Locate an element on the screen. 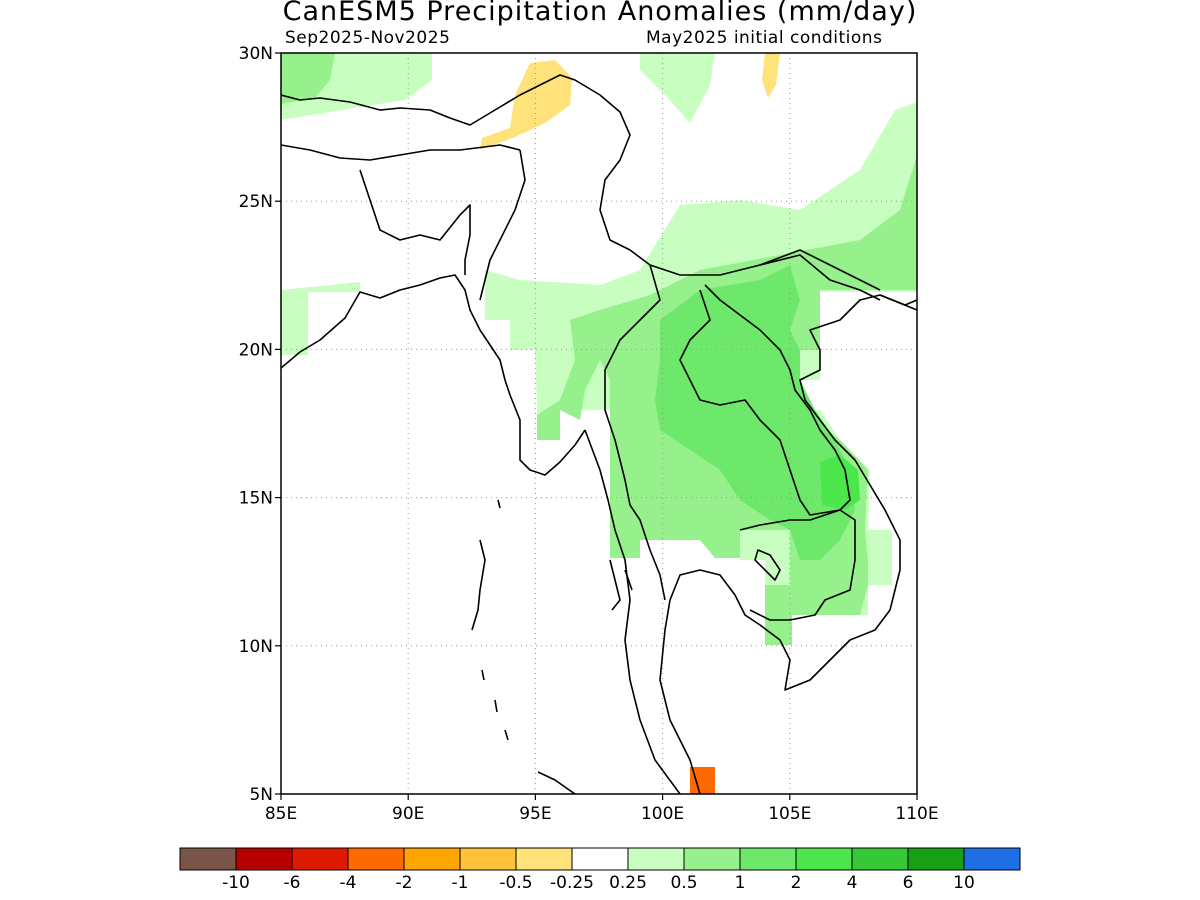 This screenshot has height=900, width=1200. border-north is located at coordinates (581, 182).